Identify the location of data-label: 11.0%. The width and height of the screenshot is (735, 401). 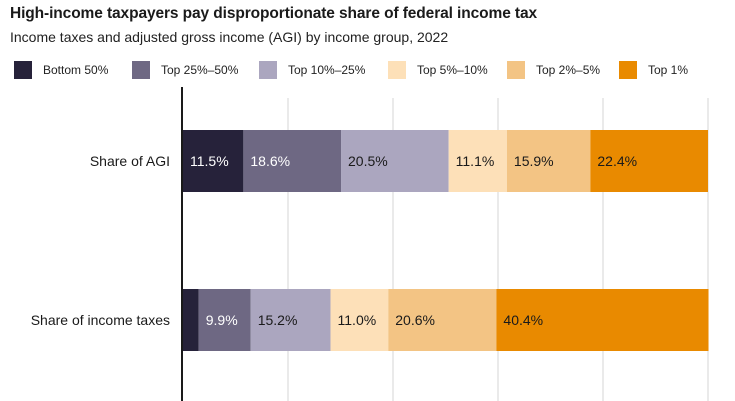
(357, 320).